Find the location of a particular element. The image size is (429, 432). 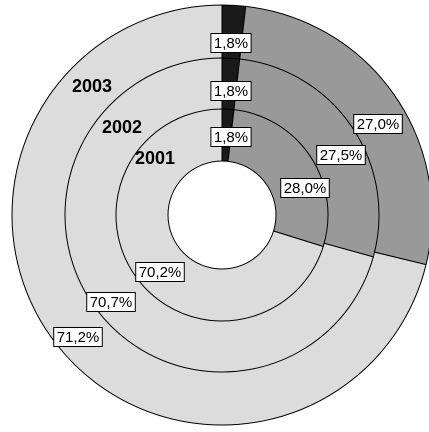

value-label-text: 27,0% is located at coordinates (378, 124).